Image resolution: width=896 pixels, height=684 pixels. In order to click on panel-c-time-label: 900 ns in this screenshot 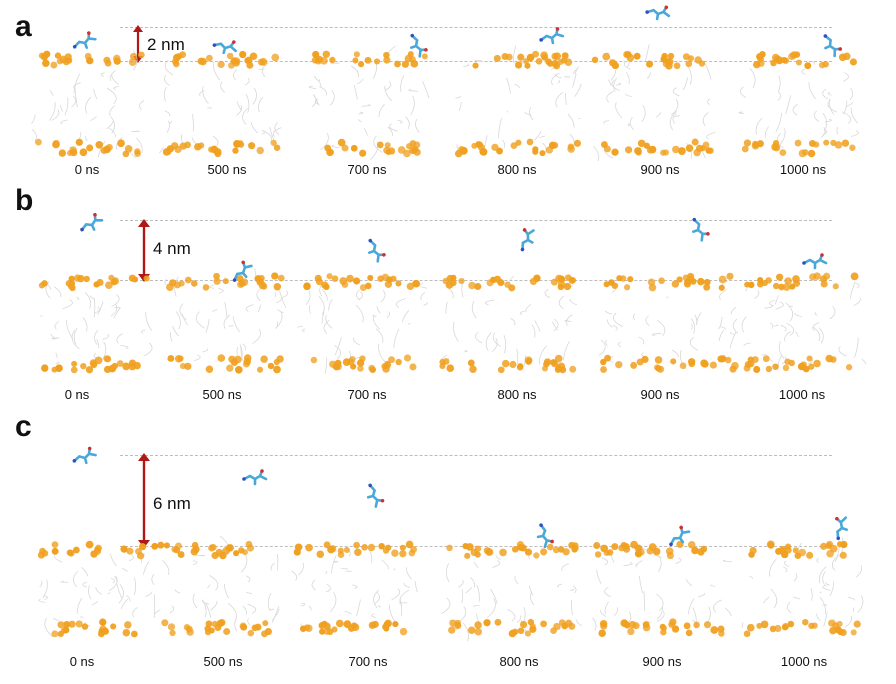, I will do `click(662, 661)`.